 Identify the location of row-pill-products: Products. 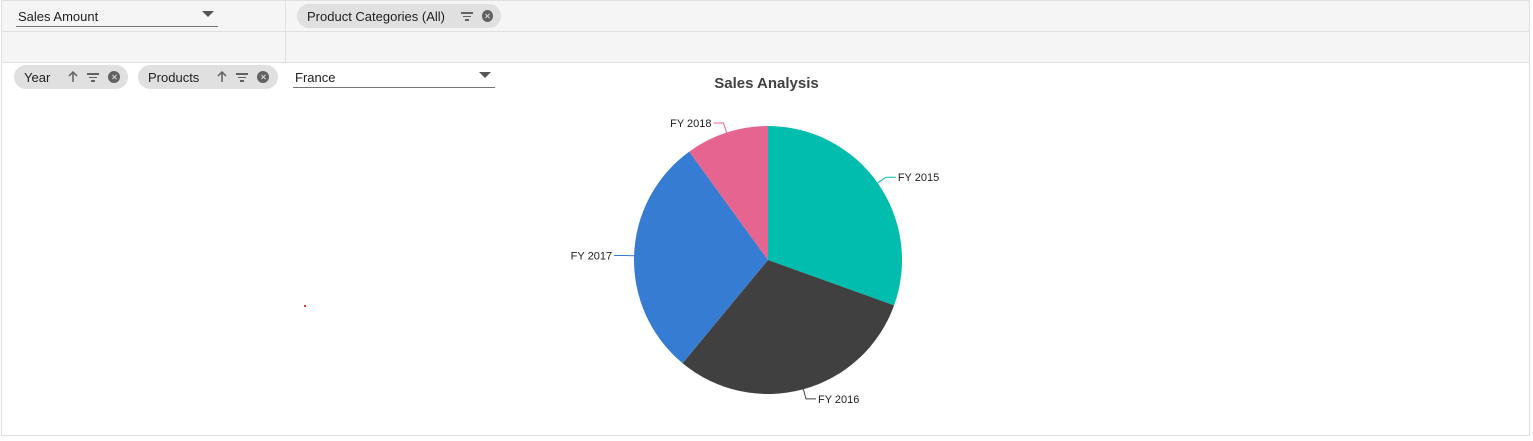
(208, 77).